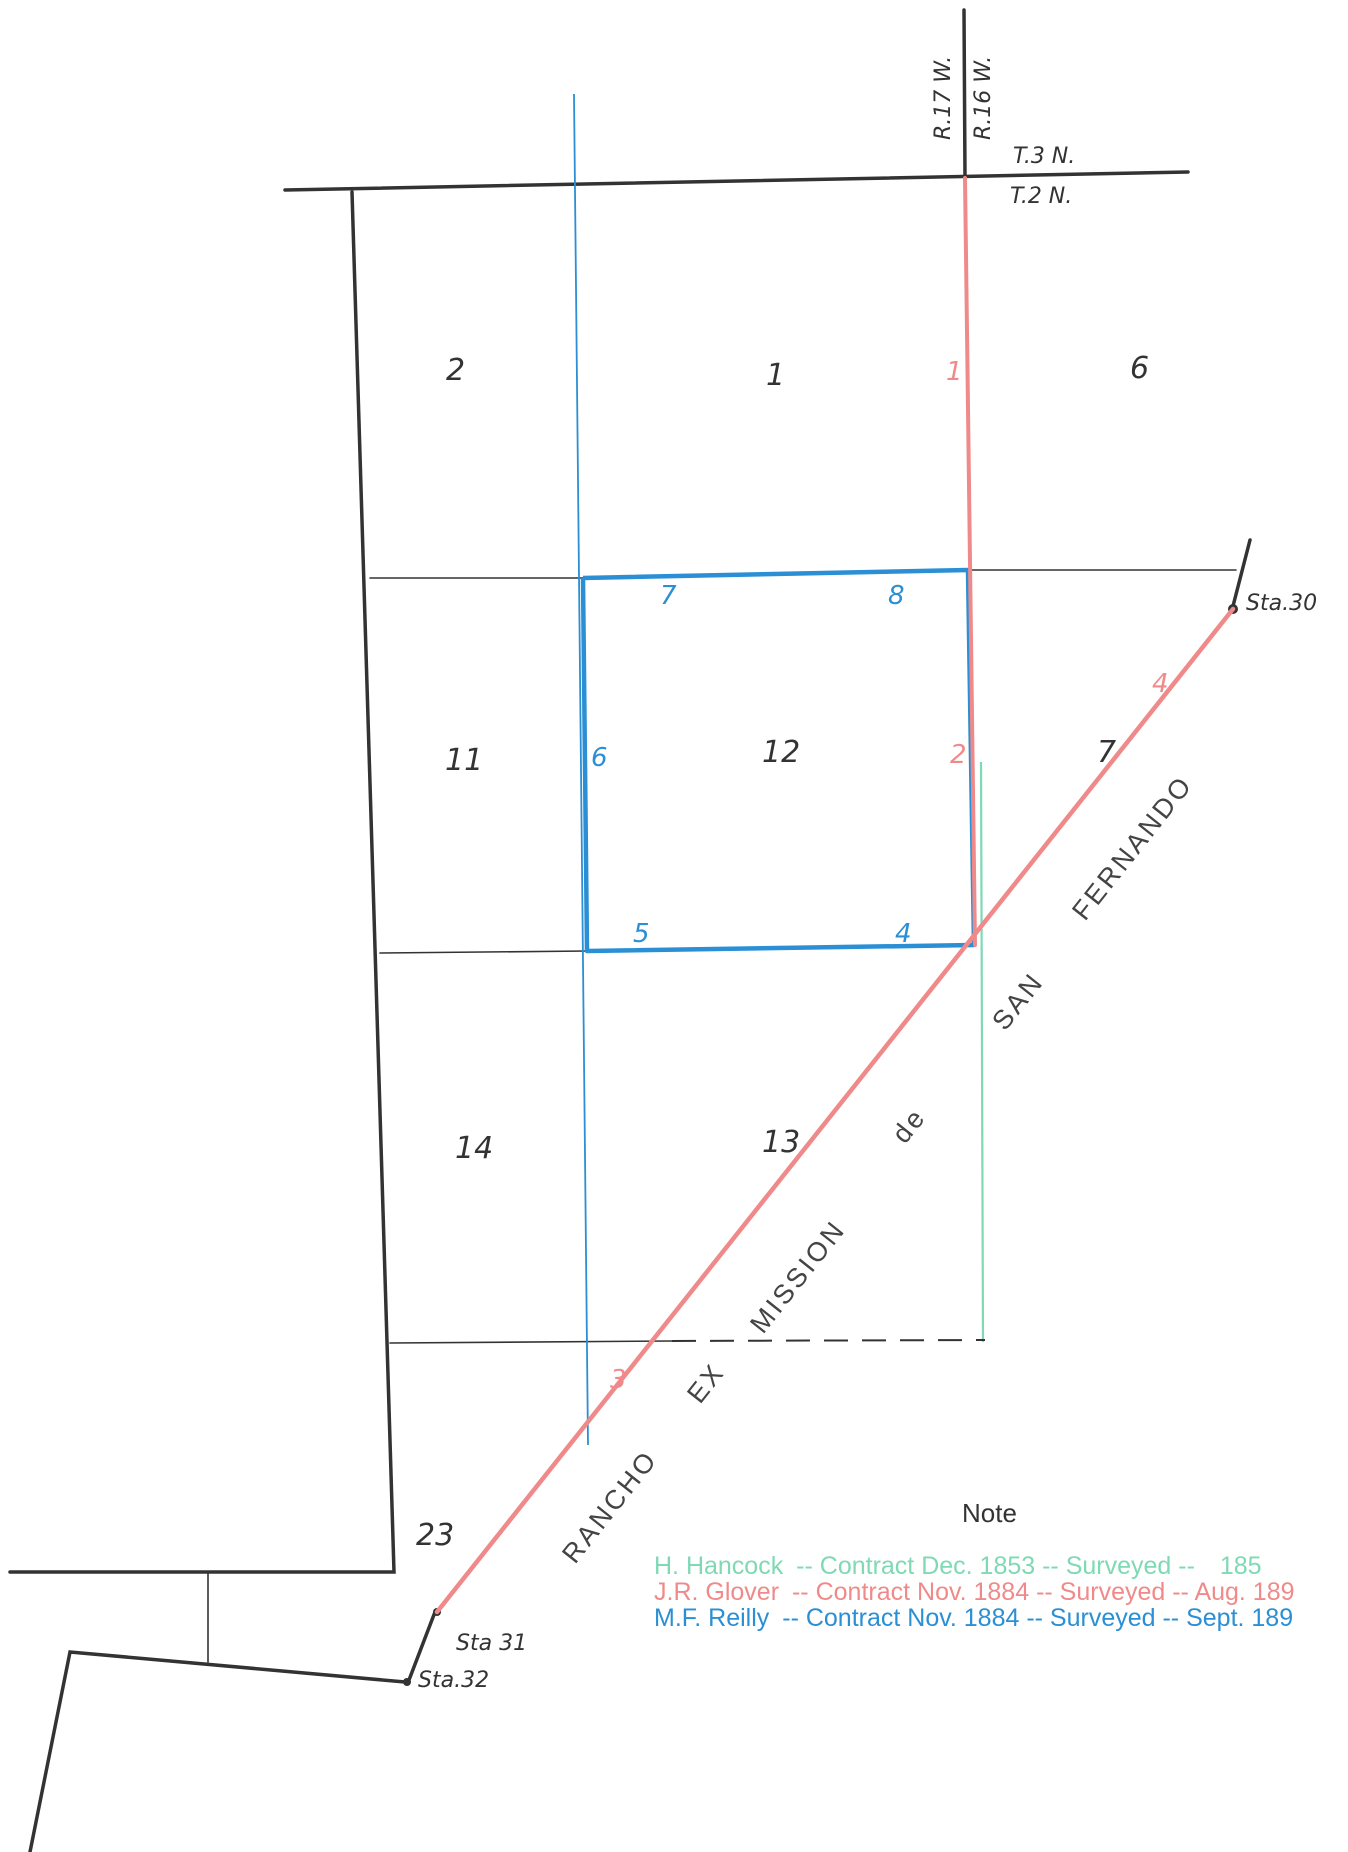 This screenshot has width=1348, height=1852. I want to click on dashed-boundary-line, so click(828, 1340).